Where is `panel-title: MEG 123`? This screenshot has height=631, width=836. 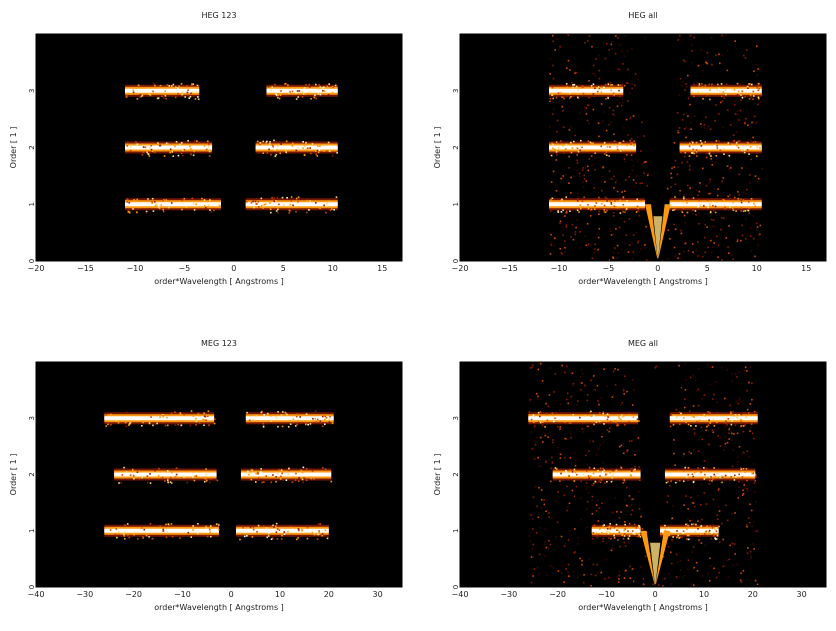
panel-title: MEG 123 is located at coordinates (219, 343).